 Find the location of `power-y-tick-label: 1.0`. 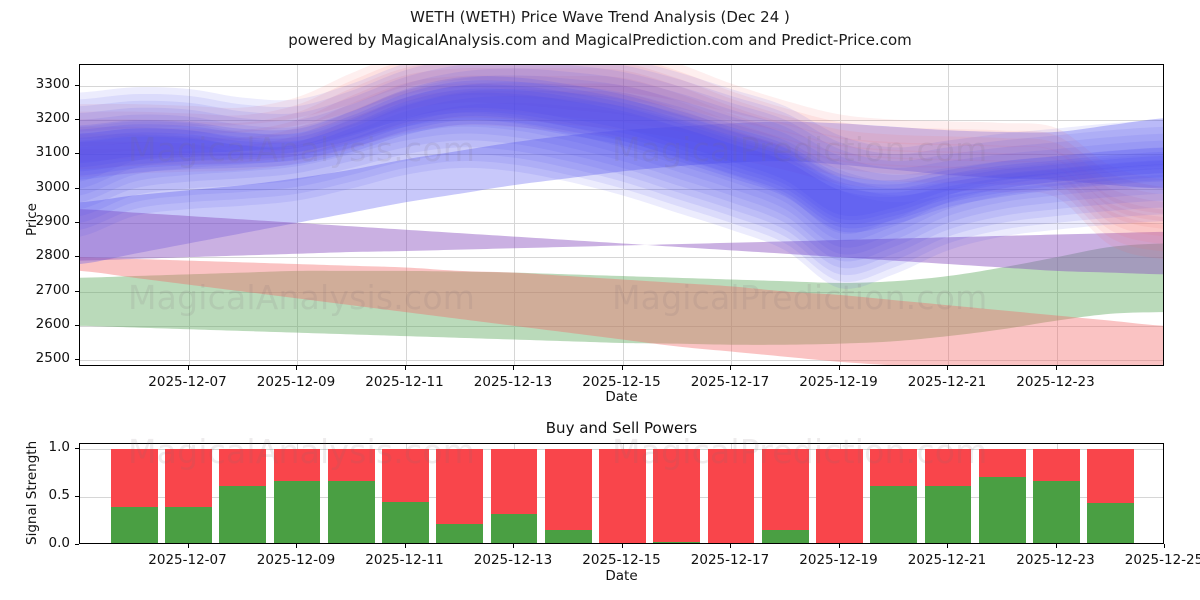

power-y-tick-label: 1.0 is located at coordinates (59, 446).